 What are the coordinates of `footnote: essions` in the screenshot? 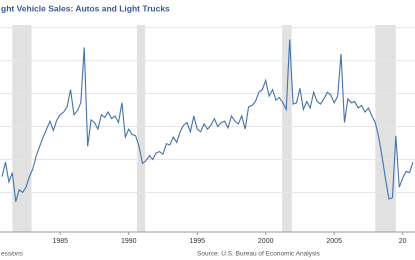 It's located at (12, 254).